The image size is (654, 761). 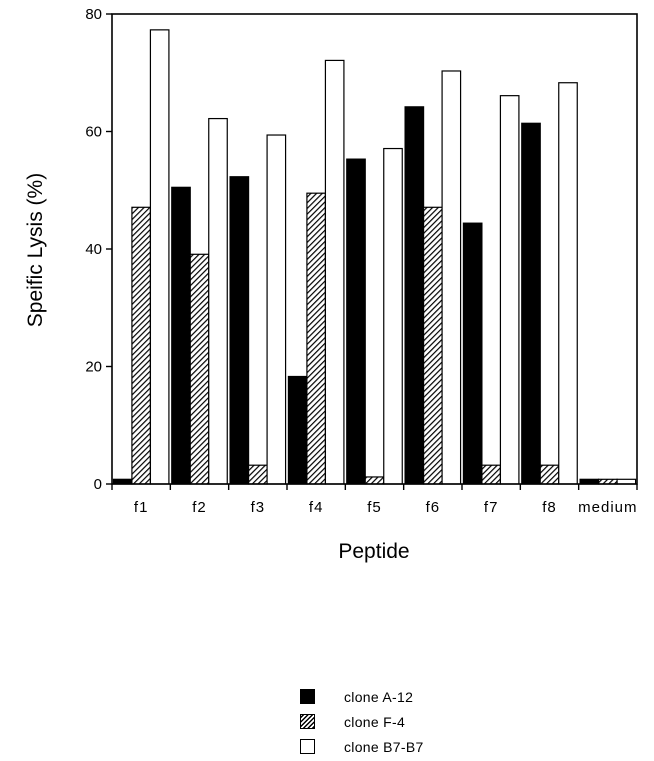 I want to click on bar-clone-f-4-f3, so click(x=257, y=474).